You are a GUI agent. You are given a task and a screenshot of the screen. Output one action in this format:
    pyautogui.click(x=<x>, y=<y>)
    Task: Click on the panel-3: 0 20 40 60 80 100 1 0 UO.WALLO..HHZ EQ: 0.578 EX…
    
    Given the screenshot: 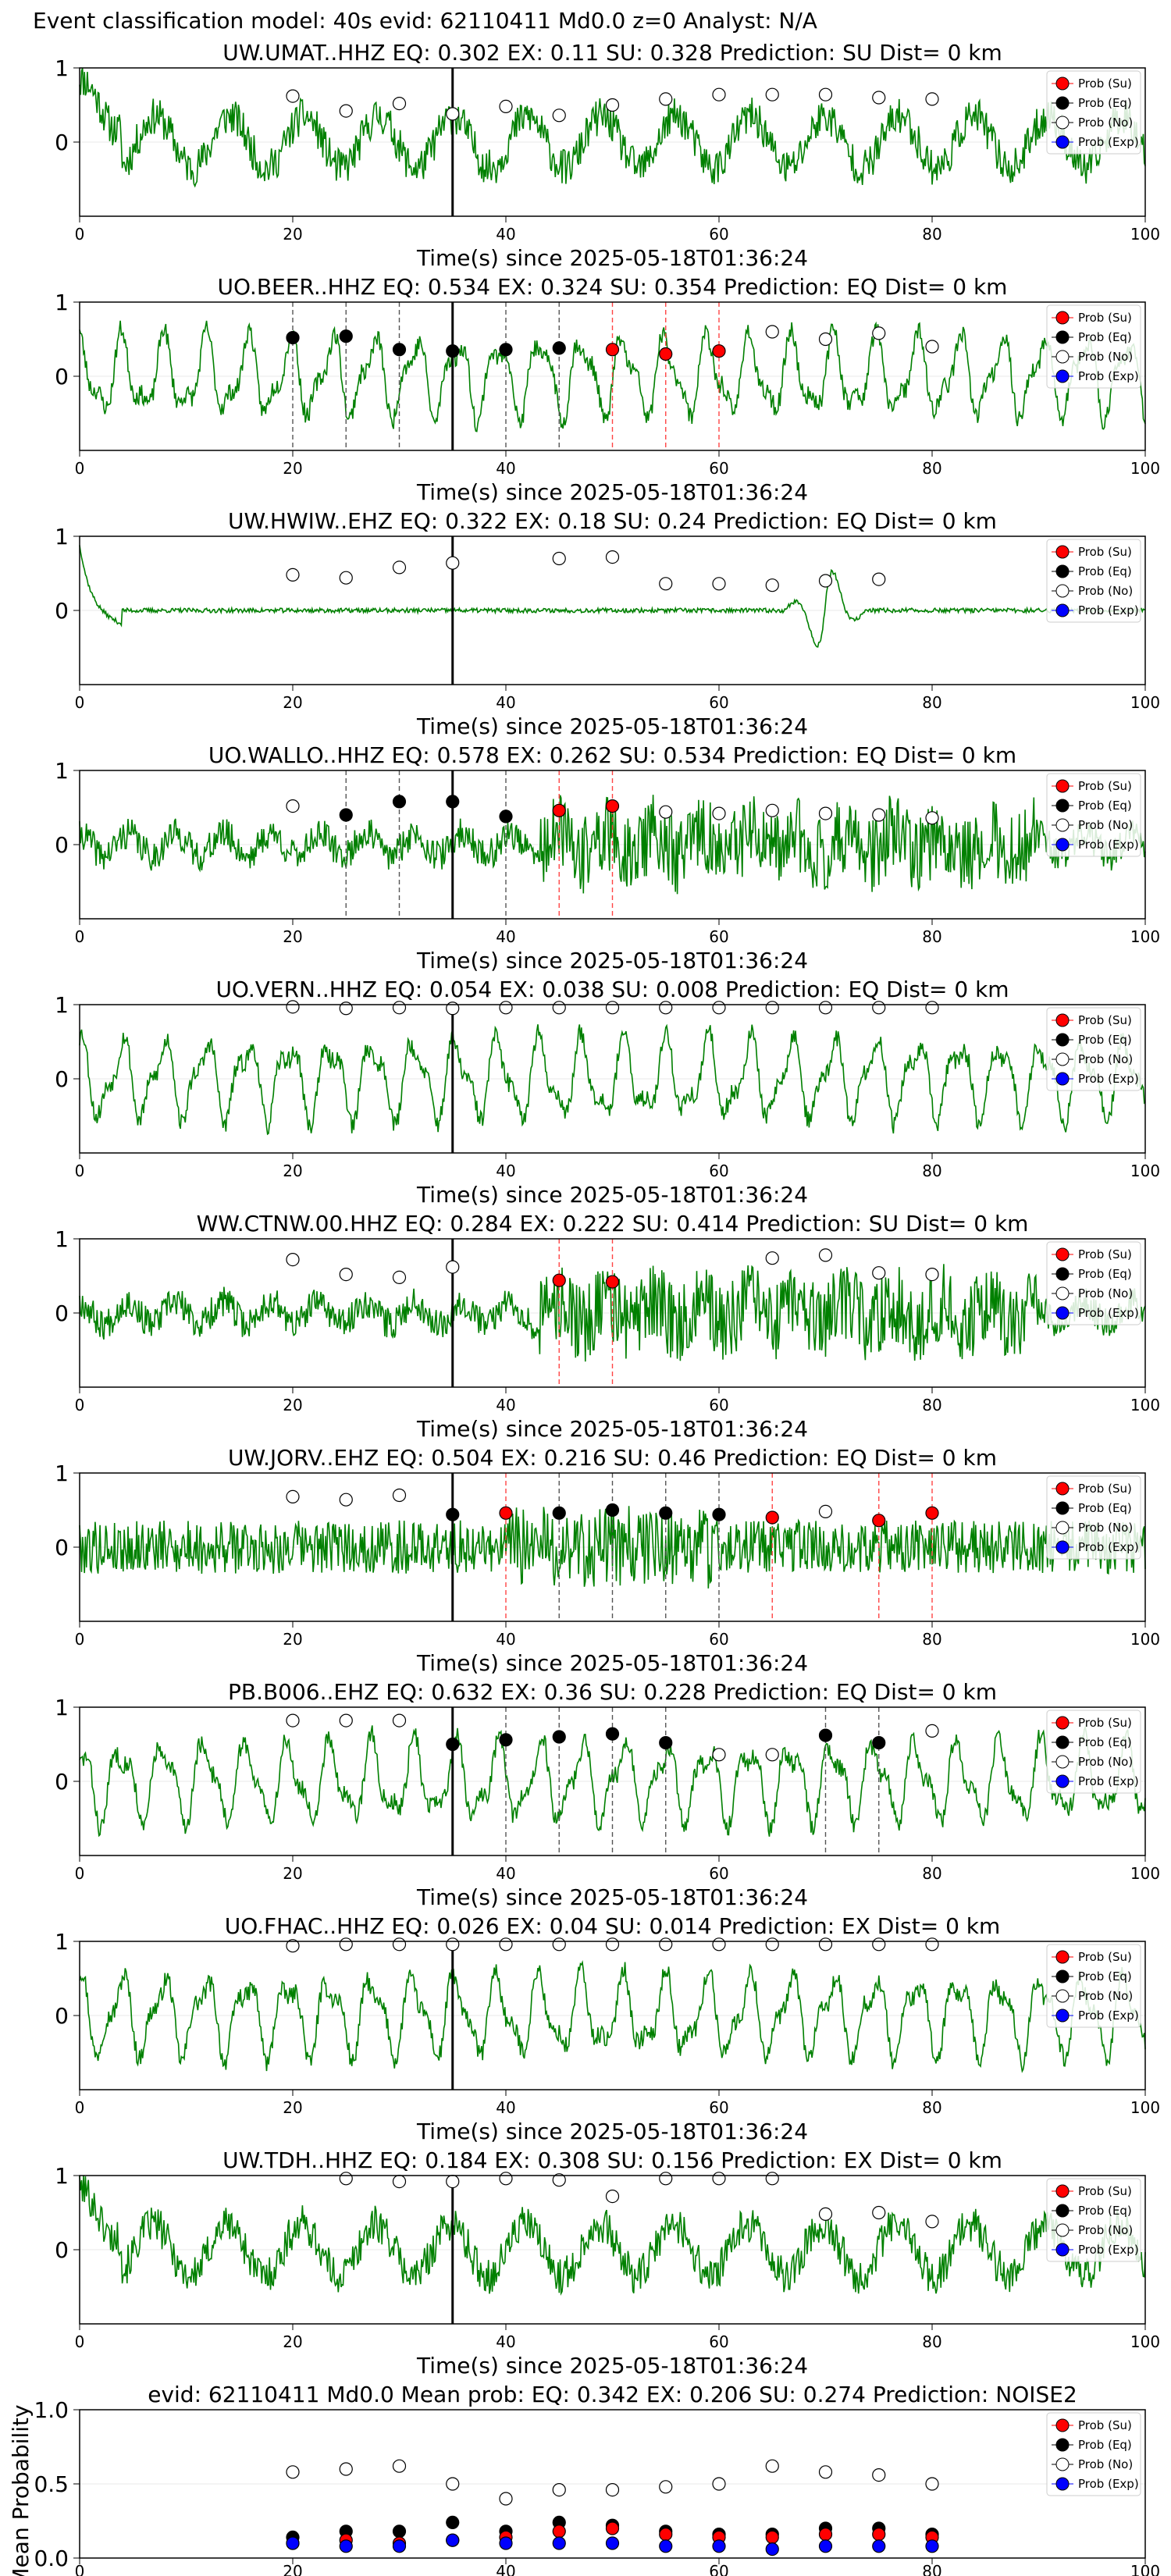 What is the action you would take?
    pyautogui.click(x=607, y=858)
    